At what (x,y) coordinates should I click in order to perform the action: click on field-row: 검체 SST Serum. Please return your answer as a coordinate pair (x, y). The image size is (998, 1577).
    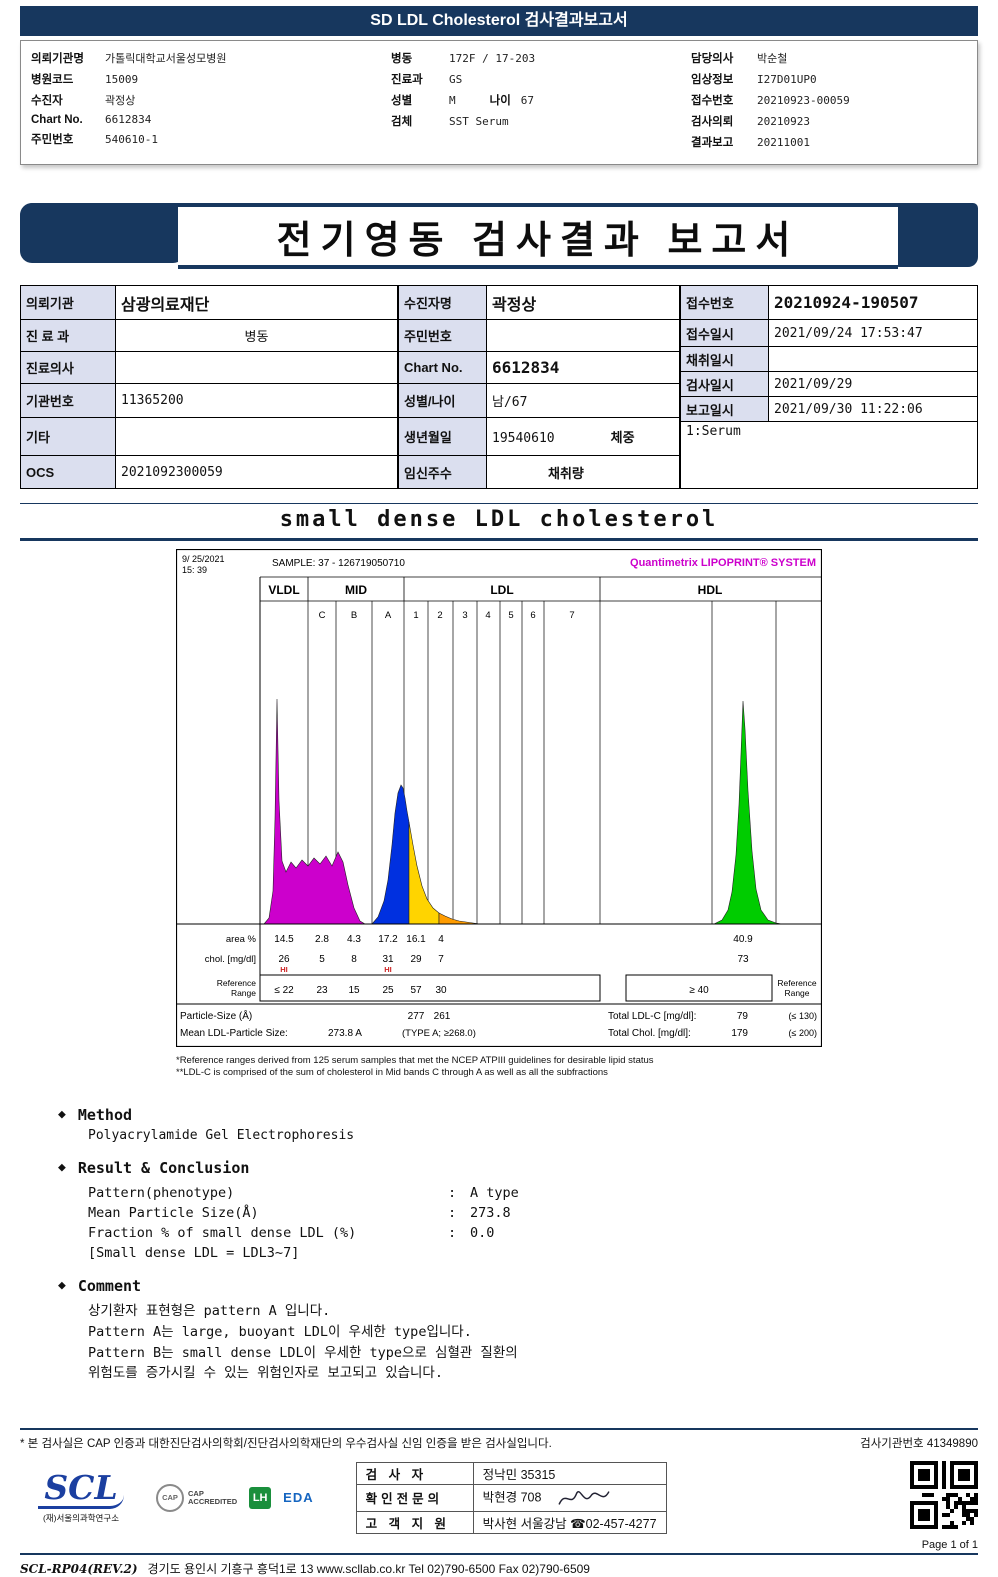
    Looking at the image, I should click on (541, 121).